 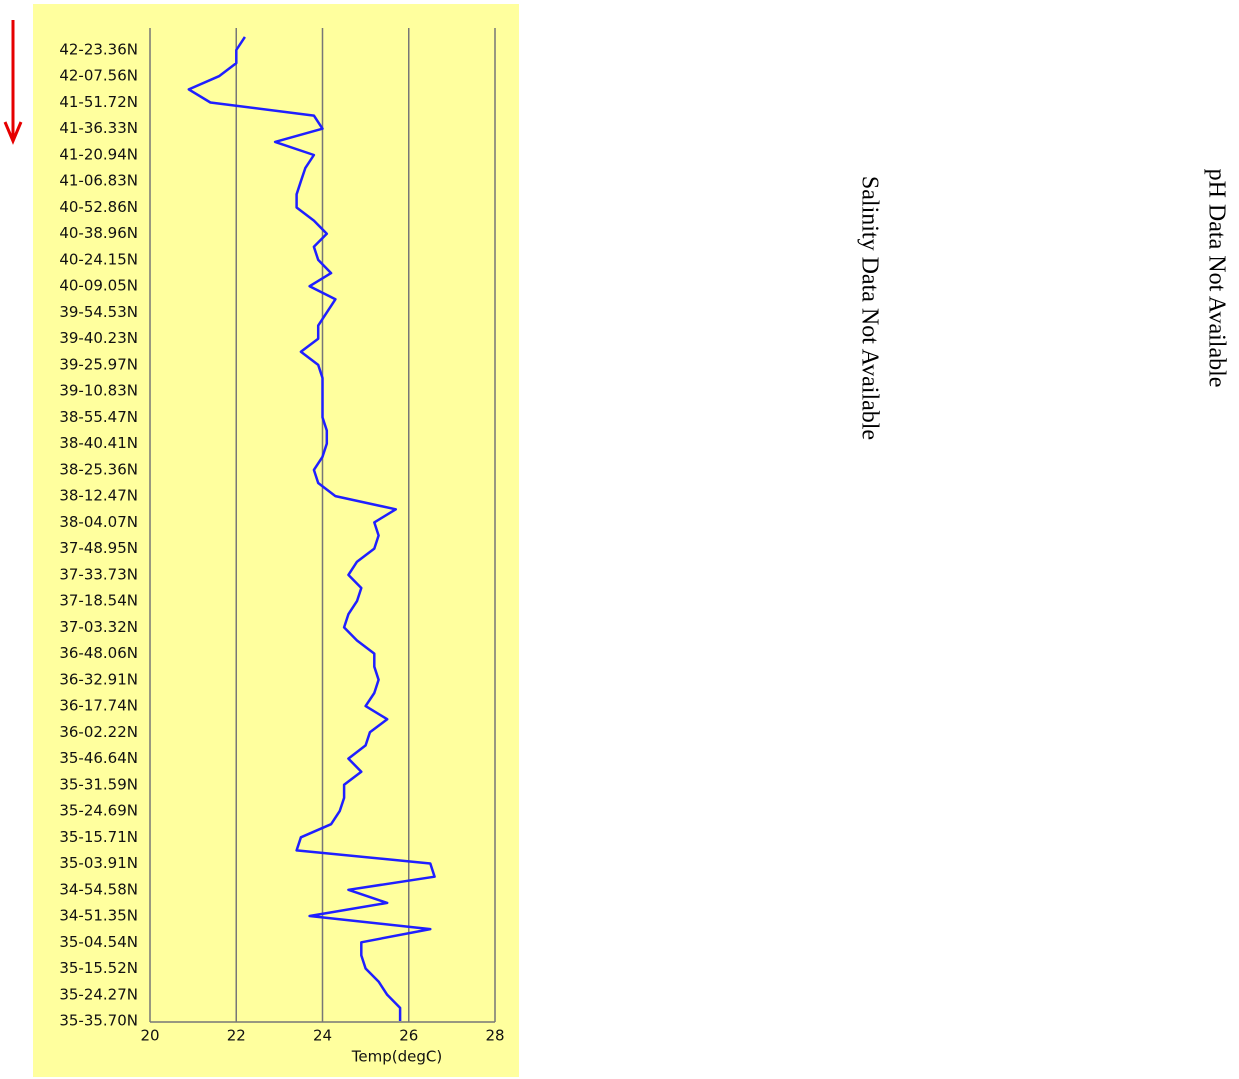 I want to click on y-tick-label: 39-40.23N, so click(x=98, y=338).